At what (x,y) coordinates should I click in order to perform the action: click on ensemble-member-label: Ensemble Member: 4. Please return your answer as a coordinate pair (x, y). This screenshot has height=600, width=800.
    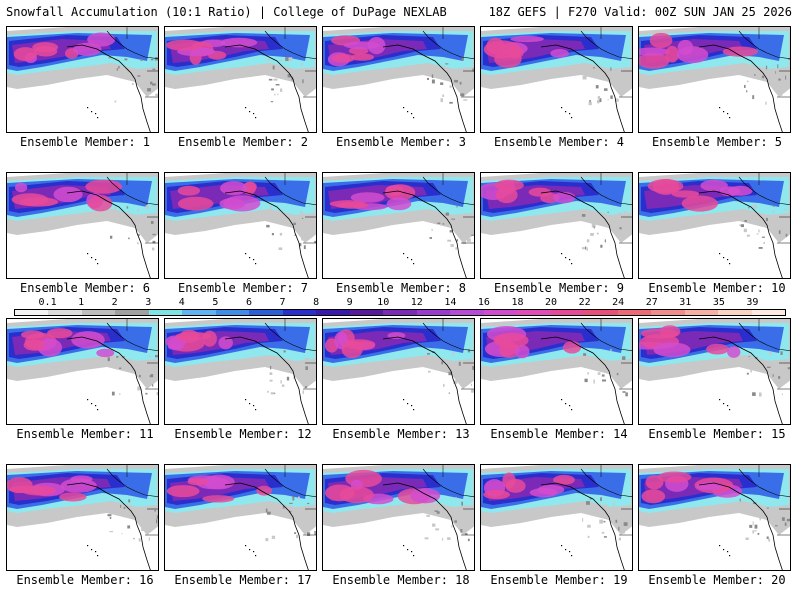
    Looking at the image, I should click on (559, 142).